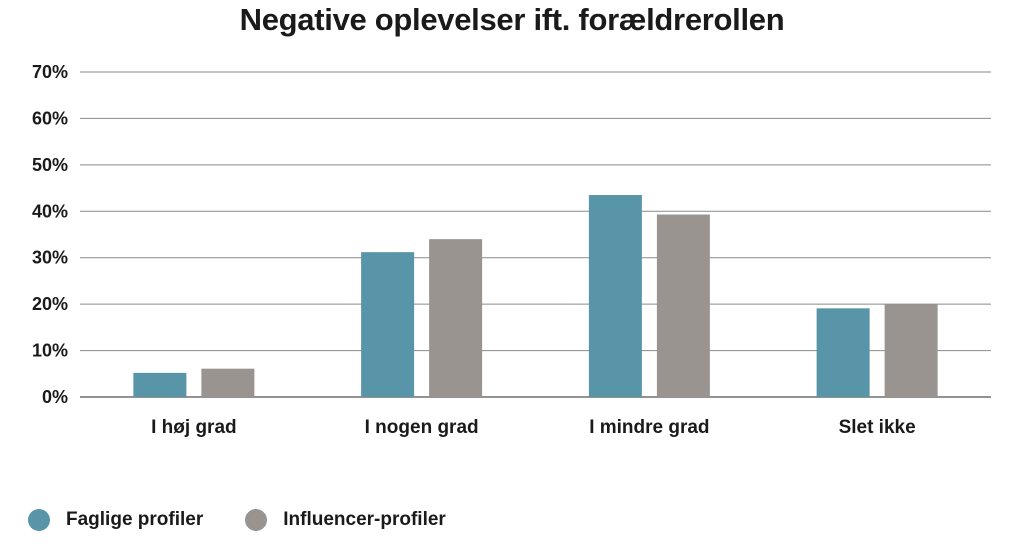  I want to click on legend: Faglige profiler Influencer-profiler, so click(258, 520).